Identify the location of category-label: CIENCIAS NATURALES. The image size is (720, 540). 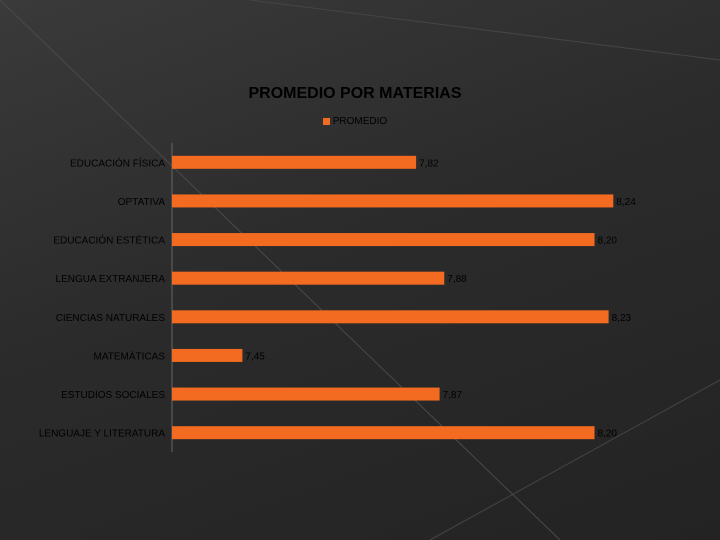
(111, 318).